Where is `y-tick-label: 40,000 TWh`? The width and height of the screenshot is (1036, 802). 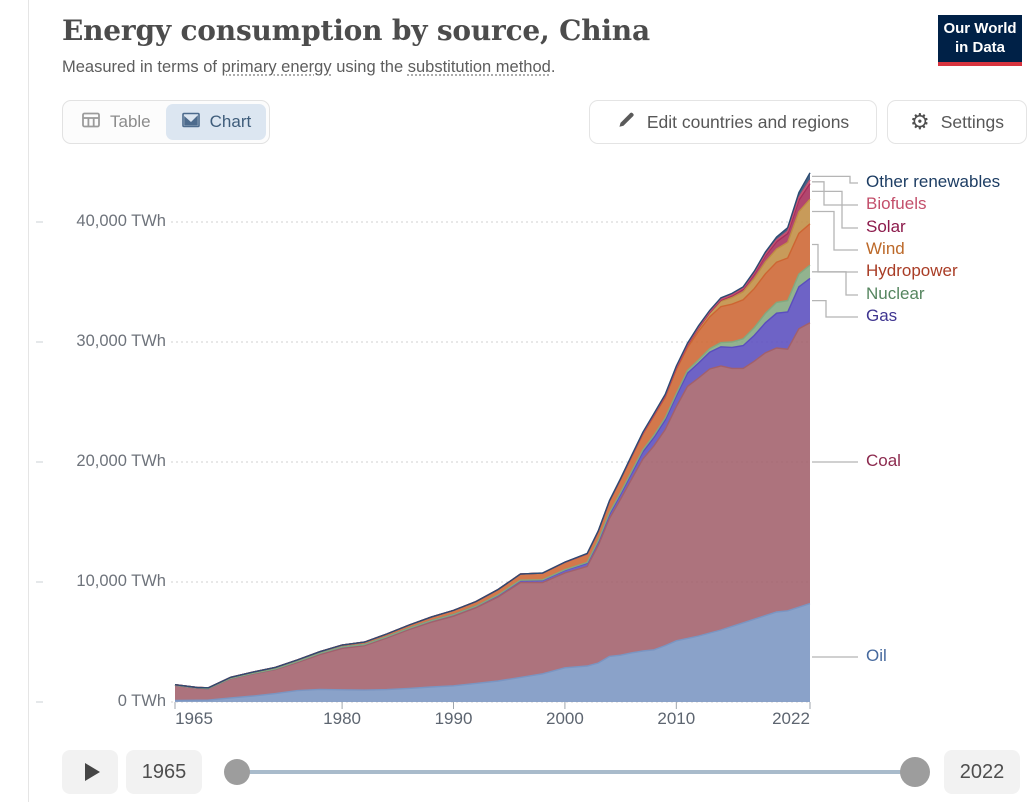
y-tick-label: 40,000 TWh is located at coordinates (121, 221).